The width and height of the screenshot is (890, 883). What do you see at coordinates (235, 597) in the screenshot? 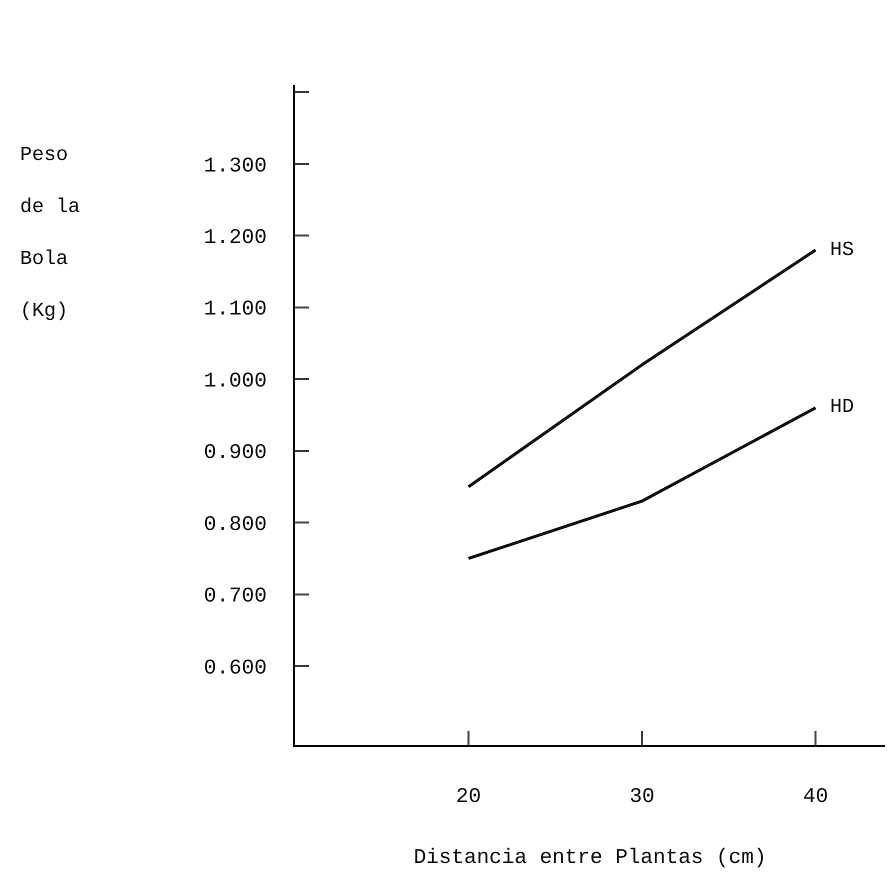
I see `y-tick-label: 0.700` at bounding box center [235, 597].